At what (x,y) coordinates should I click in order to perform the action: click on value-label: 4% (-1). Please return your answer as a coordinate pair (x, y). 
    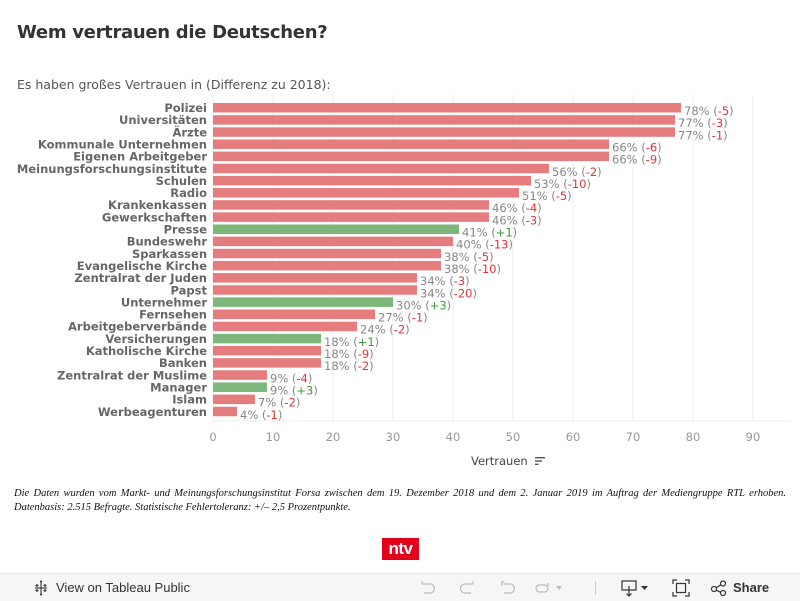
    Looking at the image, I should click on (261, 415).